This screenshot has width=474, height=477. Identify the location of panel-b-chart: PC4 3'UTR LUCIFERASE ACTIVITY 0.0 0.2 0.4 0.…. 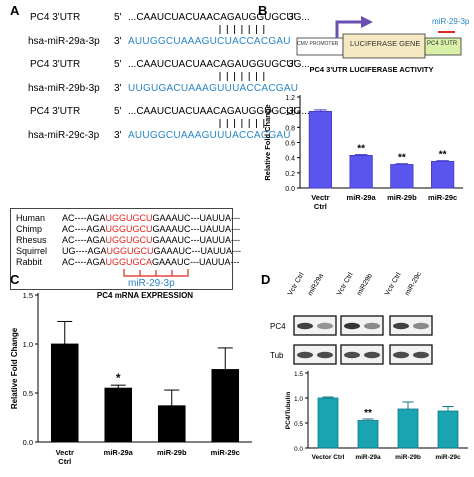
(363, 138).